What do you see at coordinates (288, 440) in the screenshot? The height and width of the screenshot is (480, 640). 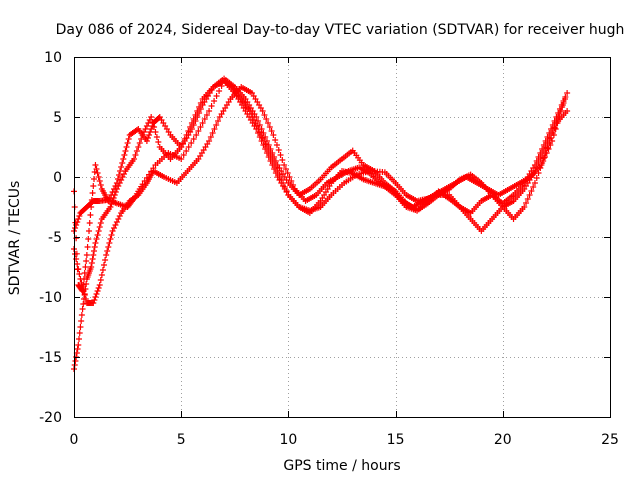 I see `x-tick-label: 10` at bounding box center [288, 440].